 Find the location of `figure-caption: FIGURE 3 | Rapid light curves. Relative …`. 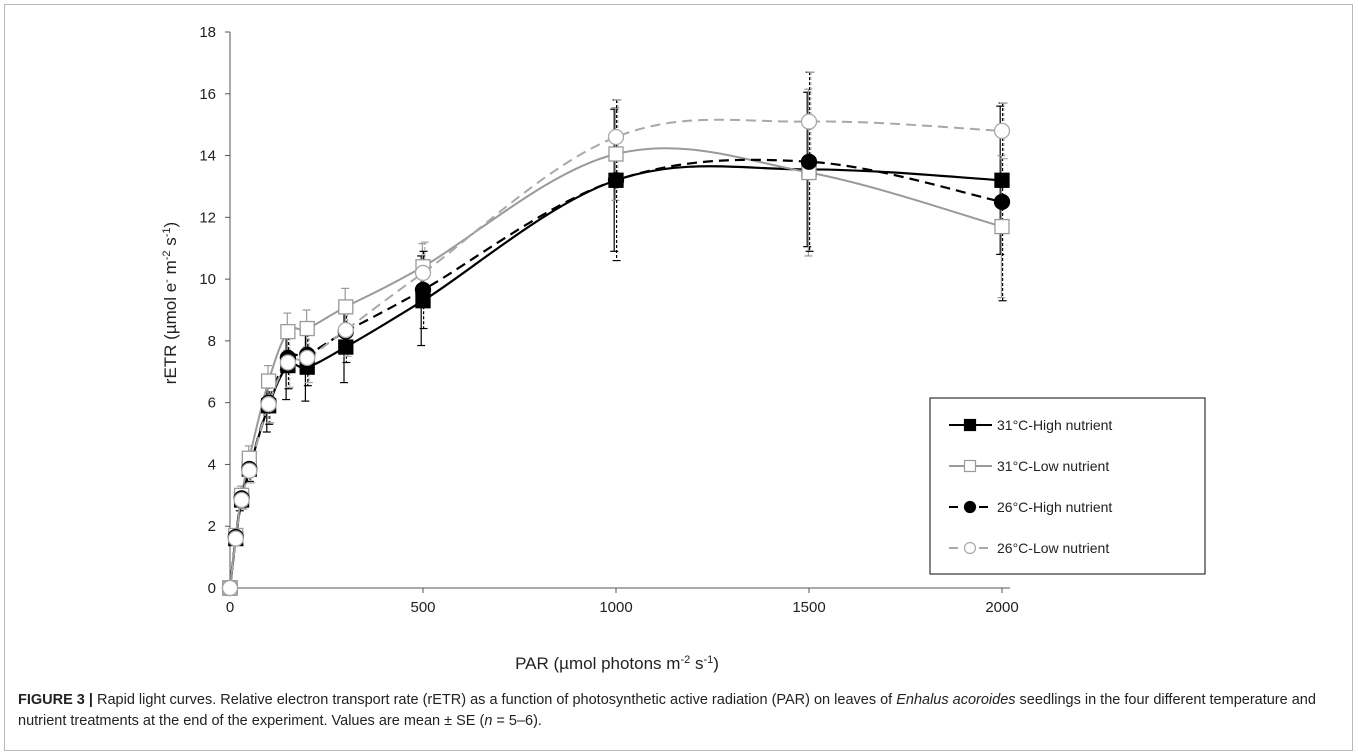

figure-caption: FIGURE 3 | Rapid light curves. Relative … is located at coordinates (679, 711).